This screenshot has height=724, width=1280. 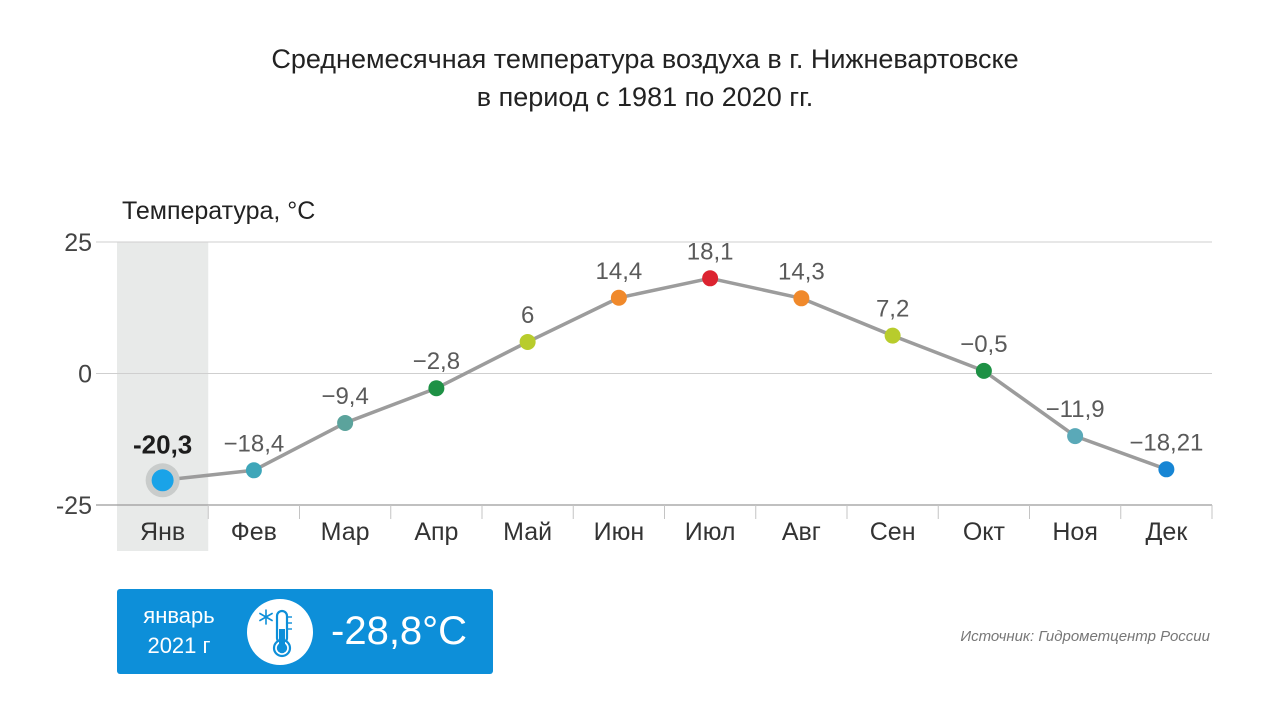 I want to click on y-axis-label: Температура, °C, so click(x=218, y=211).